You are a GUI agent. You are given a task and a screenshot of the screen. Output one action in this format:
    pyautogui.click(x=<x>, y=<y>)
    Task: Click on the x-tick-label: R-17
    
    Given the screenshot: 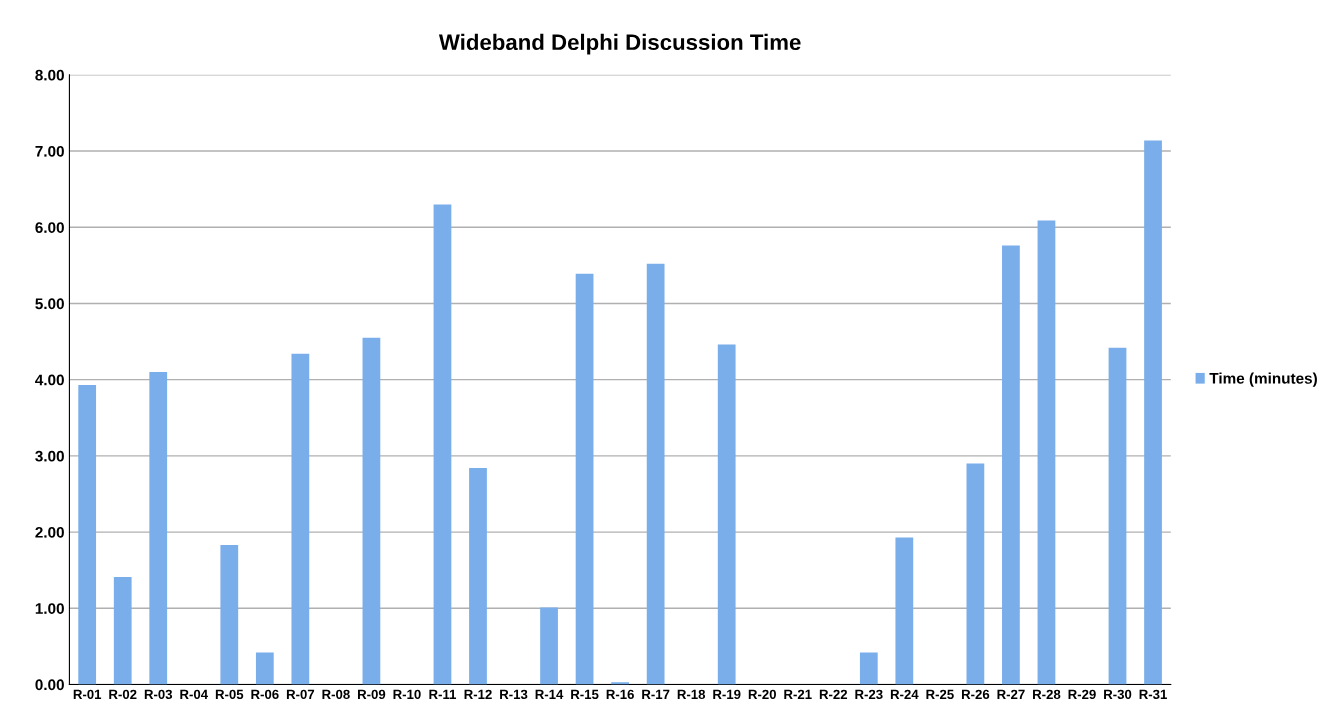 What is the action you would take?
    pyautogui.click(x=656, y=694)
    